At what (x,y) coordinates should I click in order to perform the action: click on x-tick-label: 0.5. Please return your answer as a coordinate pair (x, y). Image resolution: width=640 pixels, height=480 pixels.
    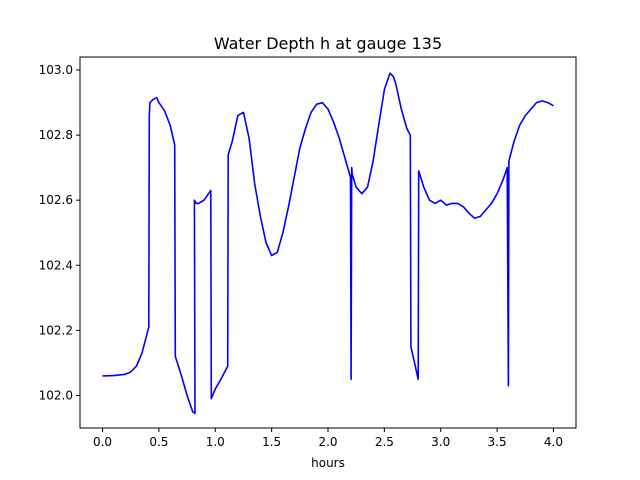
    Looking at the image, I should click on (158, 442).